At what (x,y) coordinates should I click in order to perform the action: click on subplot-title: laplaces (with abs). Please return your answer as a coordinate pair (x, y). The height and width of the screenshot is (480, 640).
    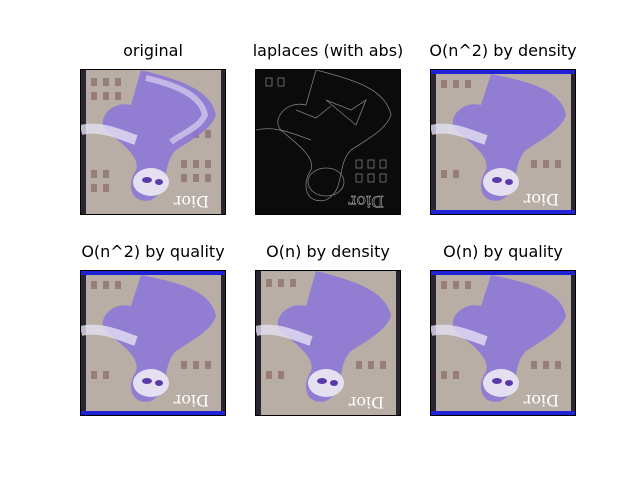
    Looking at the image, I should click on (328, 50).